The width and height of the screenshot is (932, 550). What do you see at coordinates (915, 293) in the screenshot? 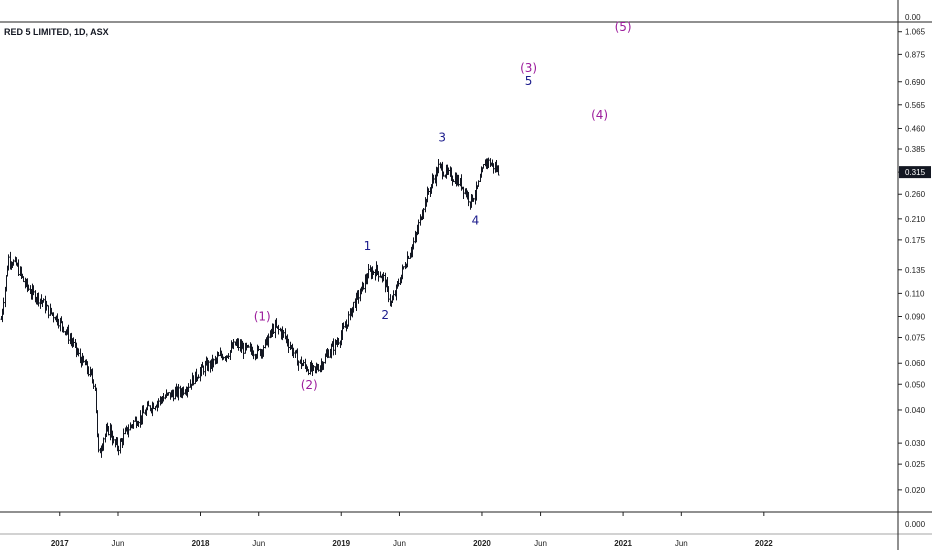
I see `y-tick-label: 0.110` at bounding box center [915, 293].